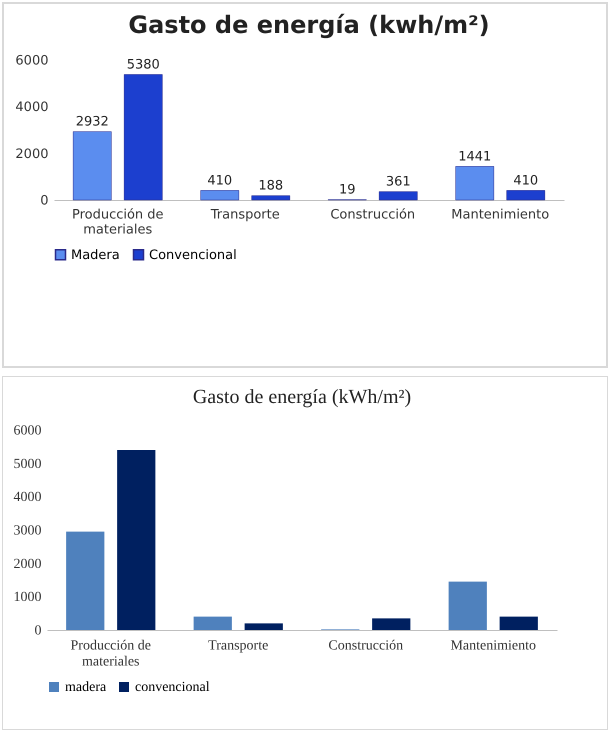  I want to click on data-label: 2932, so click(92, 122).